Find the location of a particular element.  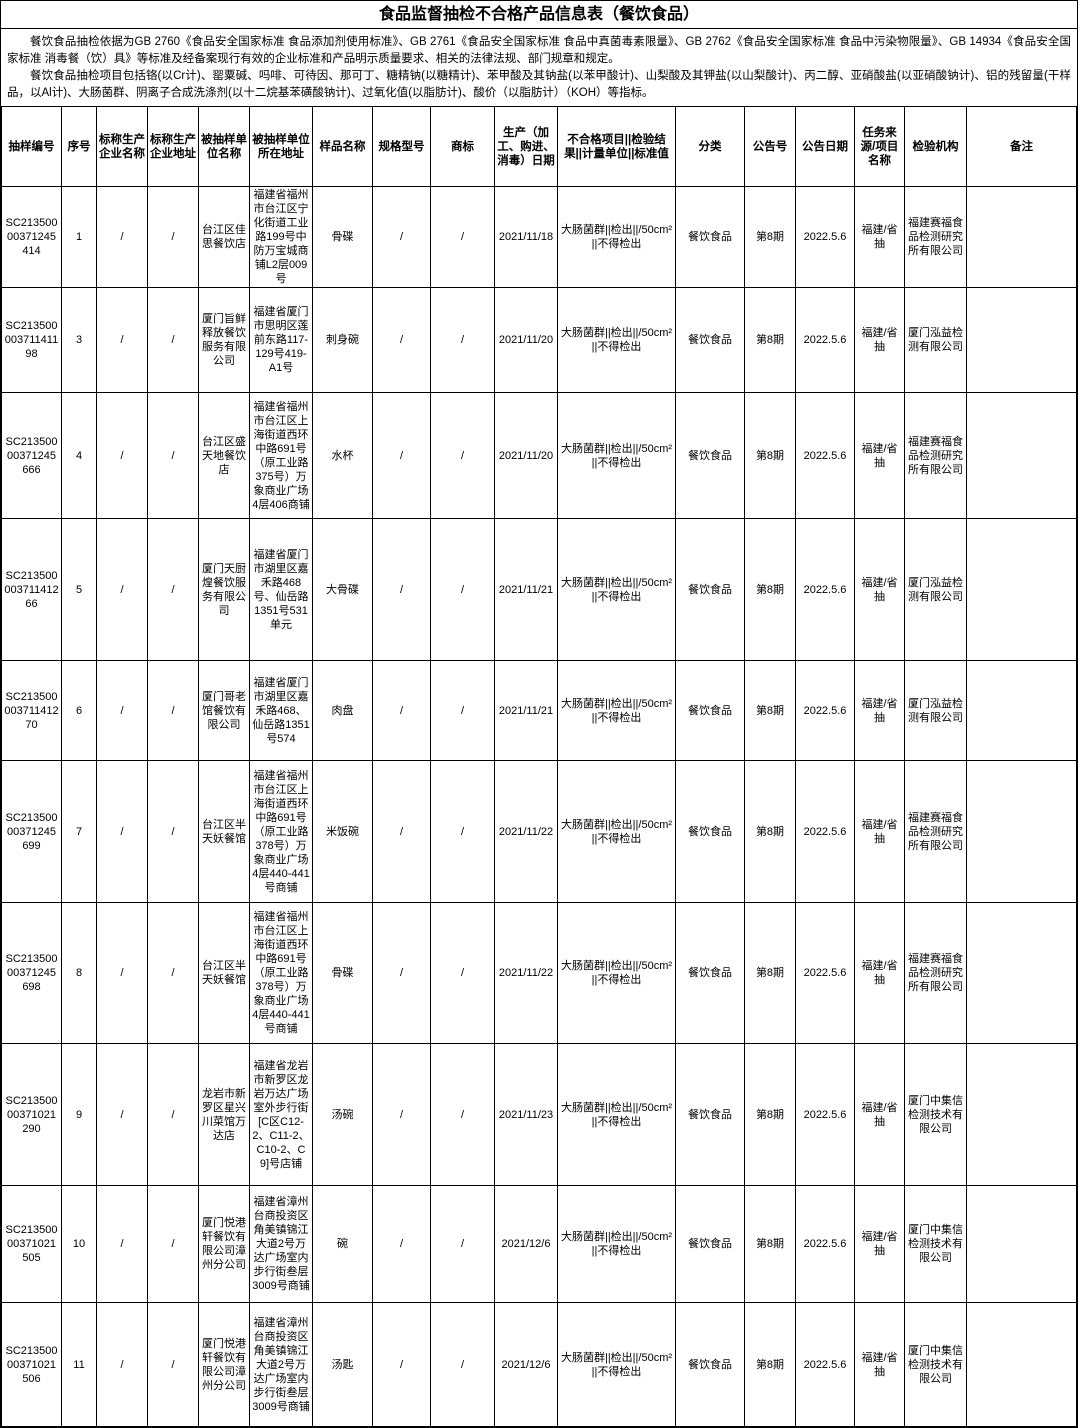

column-header-producer-address: 标称生产企业地址 is located at coordinates (173, 146).